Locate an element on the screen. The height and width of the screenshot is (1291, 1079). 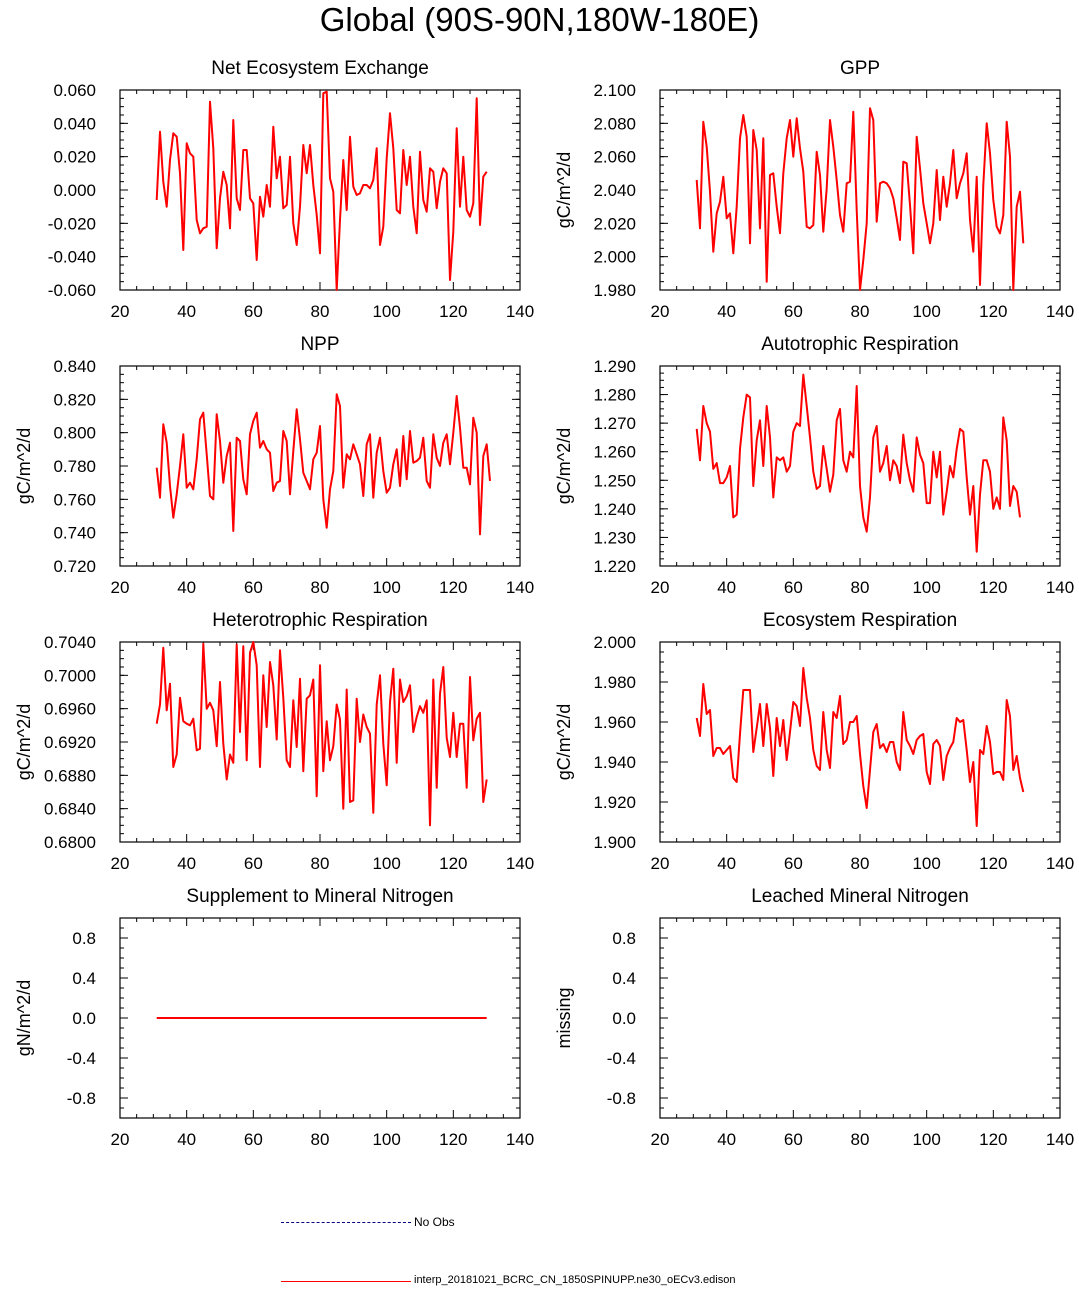
y-tick-label: 1.920 is located at coordinates (614, 802).